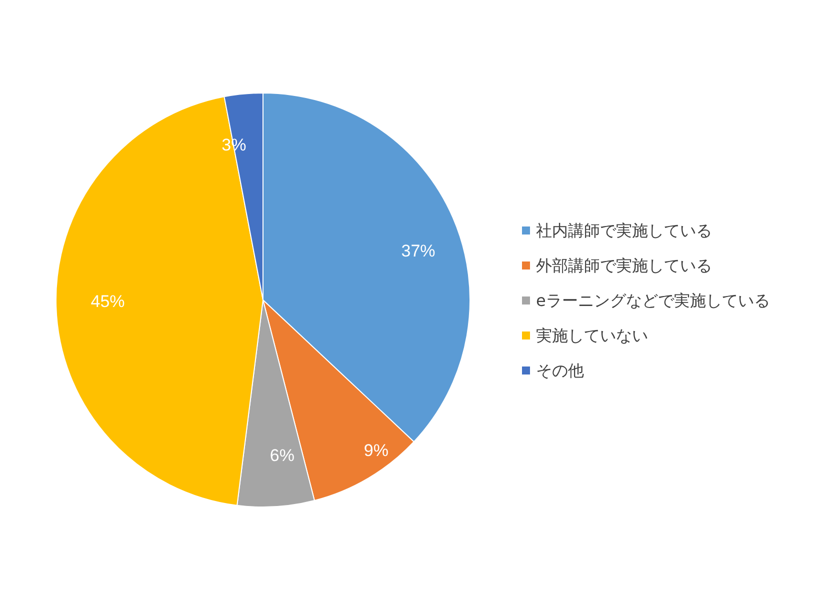  What do you see at coordinates (560, 370) in the screenshot?
I see `legend-label: その他` at bounding box center [560, 370].